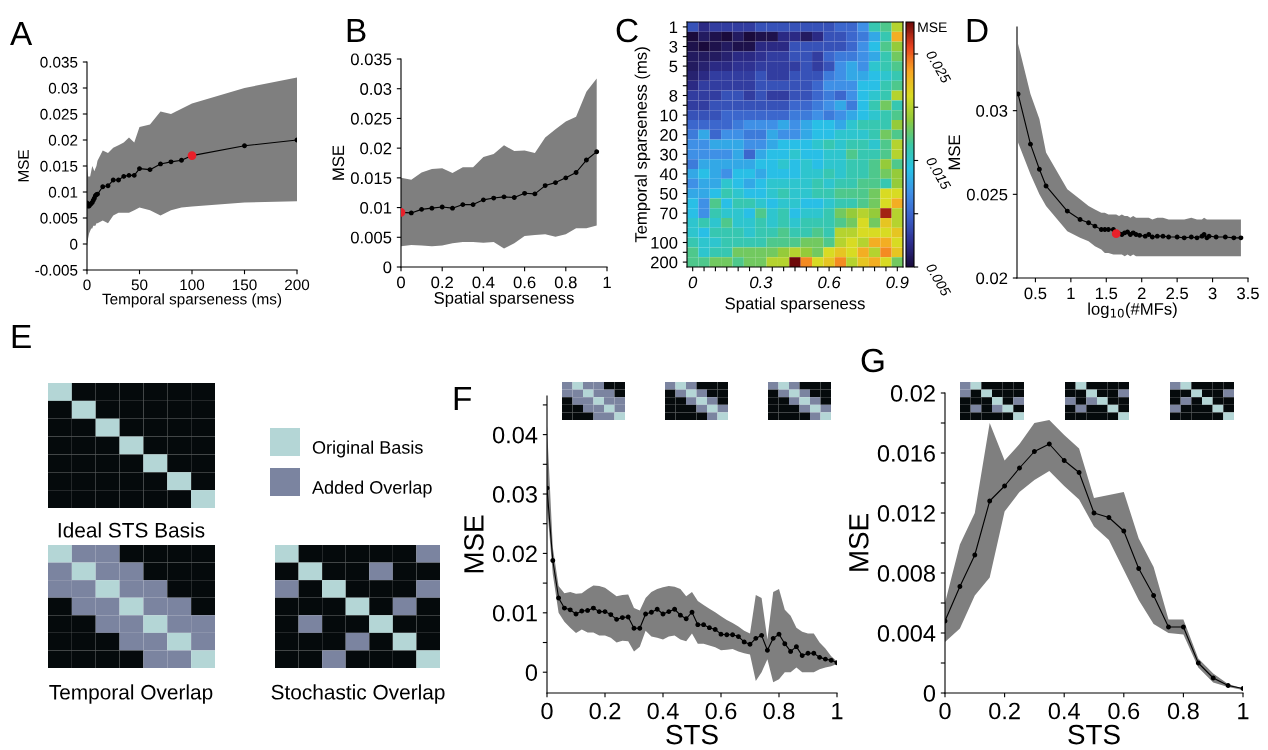  Describe the element at coordinates (669, 115) in the screenshot. I see `y-tick-label: 10` at that location.